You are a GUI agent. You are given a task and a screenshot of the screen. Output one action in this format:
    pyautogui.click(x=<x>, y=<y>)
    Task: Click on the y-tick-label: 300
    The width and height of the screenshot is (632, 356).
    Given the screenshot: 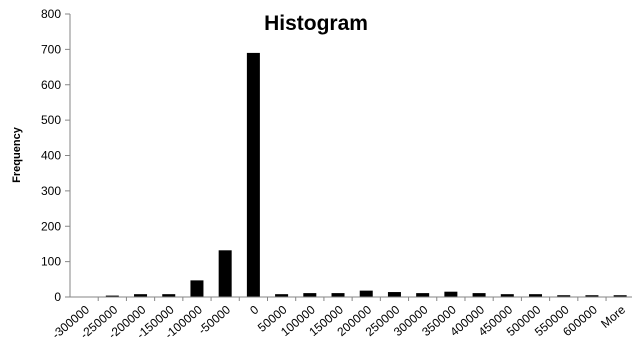 What is the action you would take?
    pyautogui.click(x=51, y=191)
    